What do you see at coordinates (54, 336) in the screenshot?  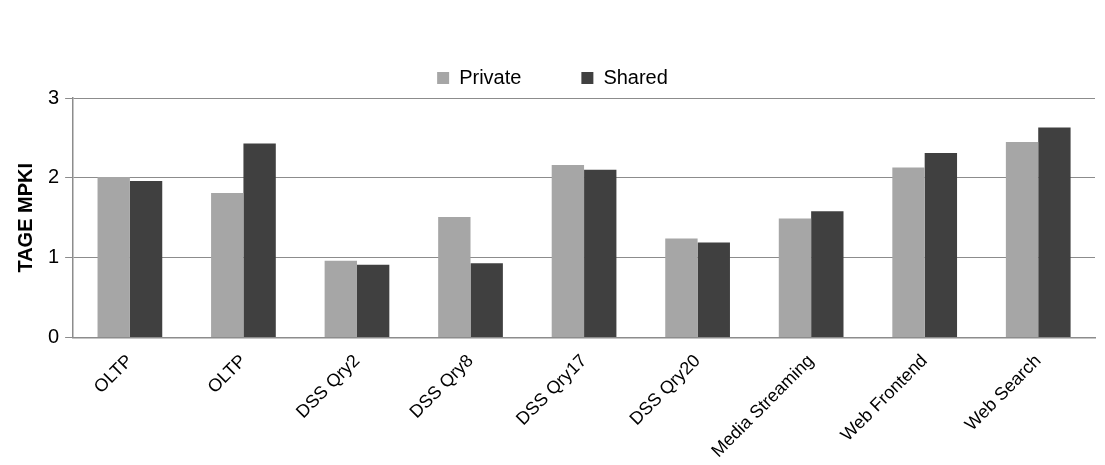 I see `y-tick-label: 0` at bounding box center [54, 336].